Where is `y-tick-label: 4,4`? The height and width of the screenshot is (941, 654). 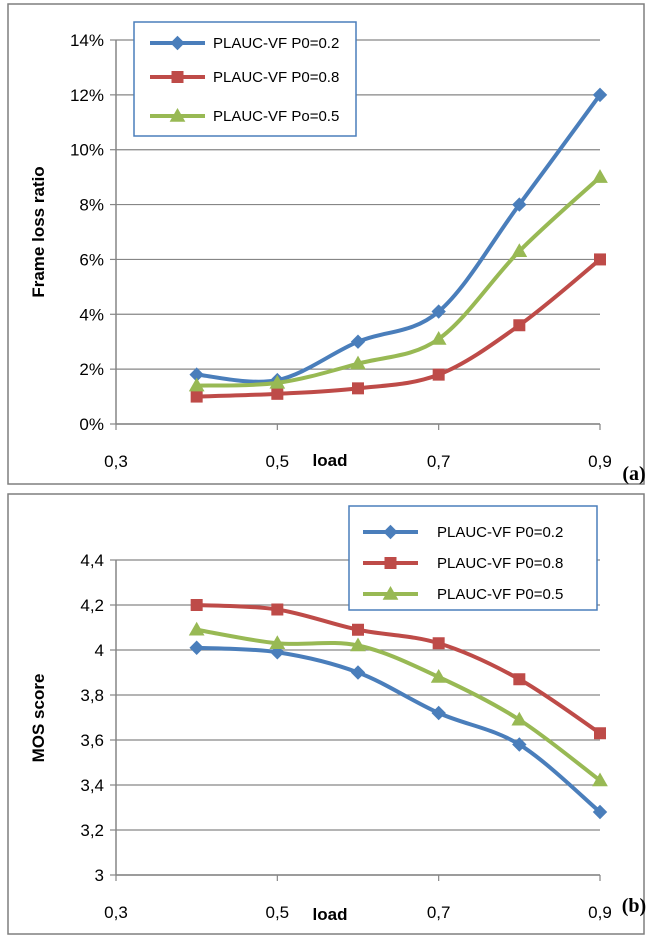 y-tick-label: 4,4 is located at coordinates (92, 560).